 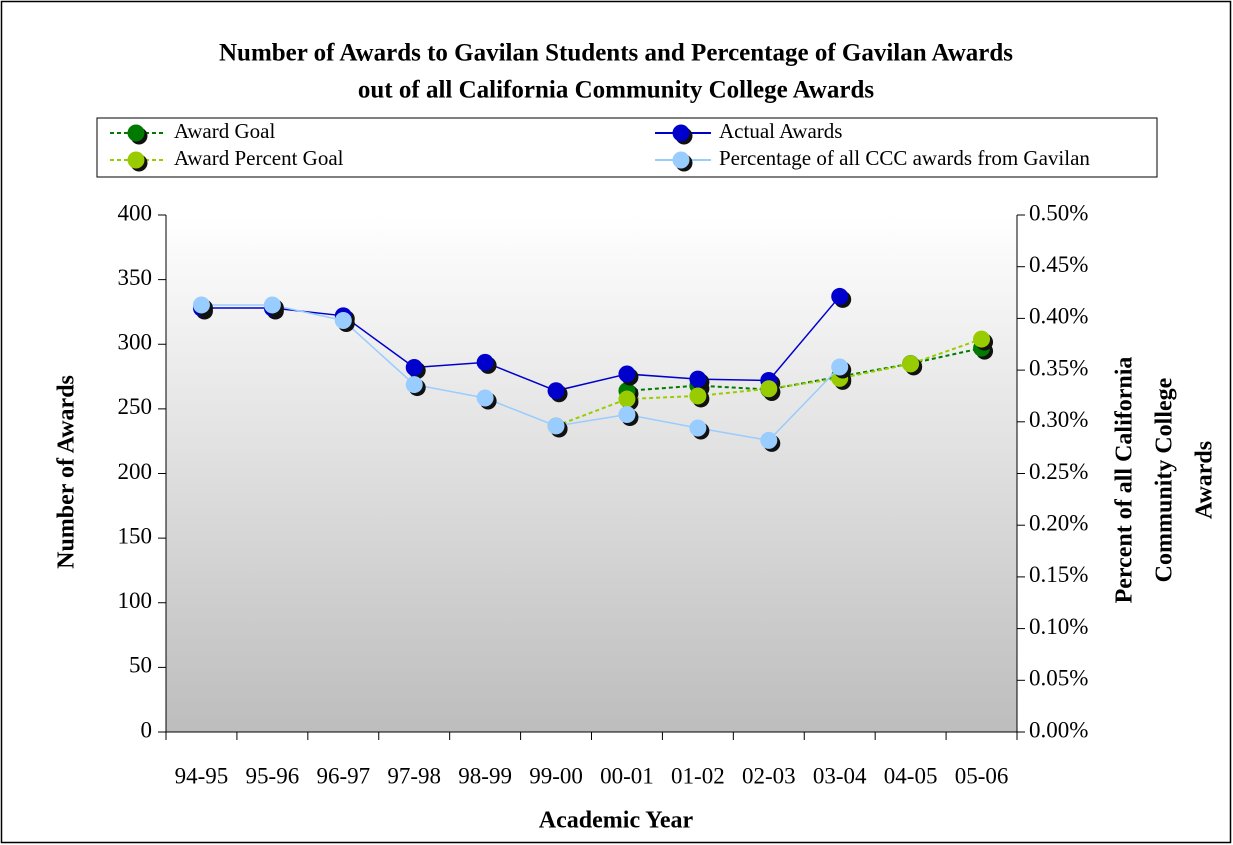 What do you see at coordinates (1058, 212) in the screenshot?
I see `y2-tick-label: 0.50%` at bounding box center [1058, 212].